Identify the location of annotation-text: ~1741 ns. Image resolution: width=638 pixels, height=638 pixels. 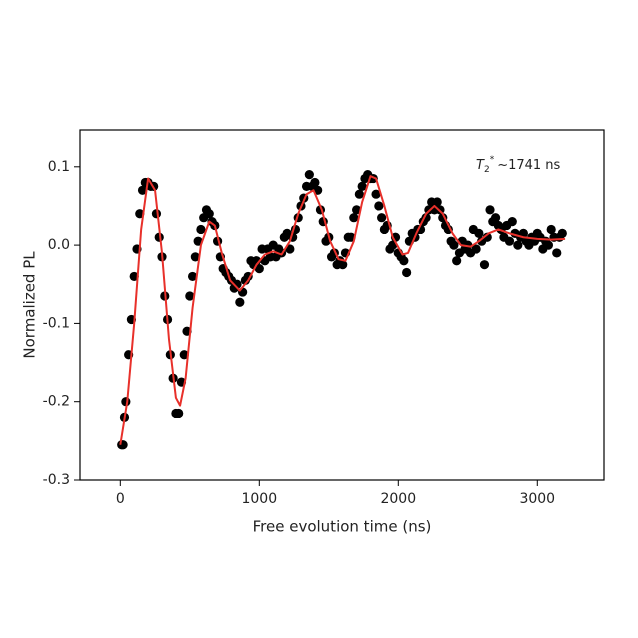
(528, 165).